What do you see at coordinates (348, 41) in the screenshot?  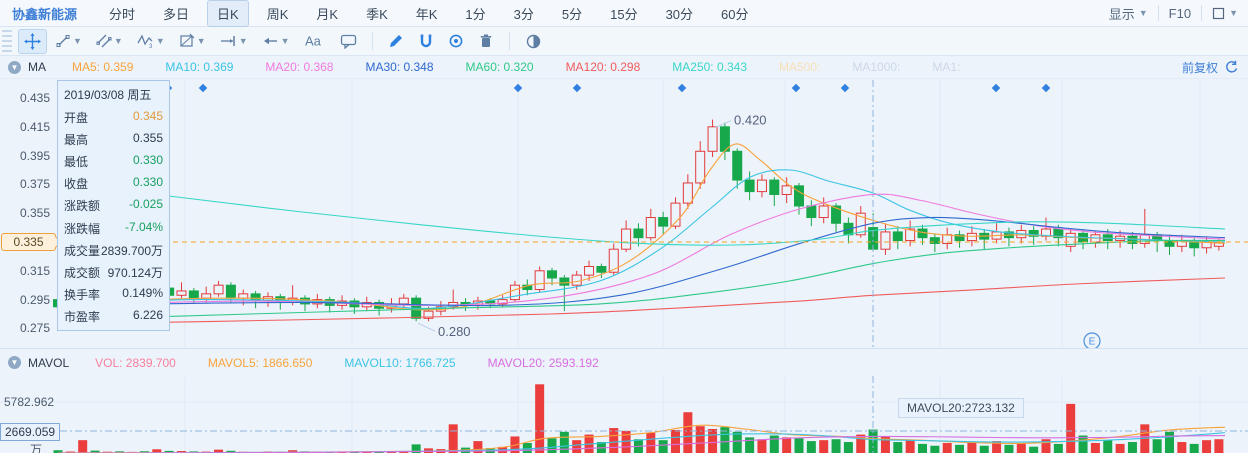 I see `comment-tool-icon` at bounding box center [348, 41].